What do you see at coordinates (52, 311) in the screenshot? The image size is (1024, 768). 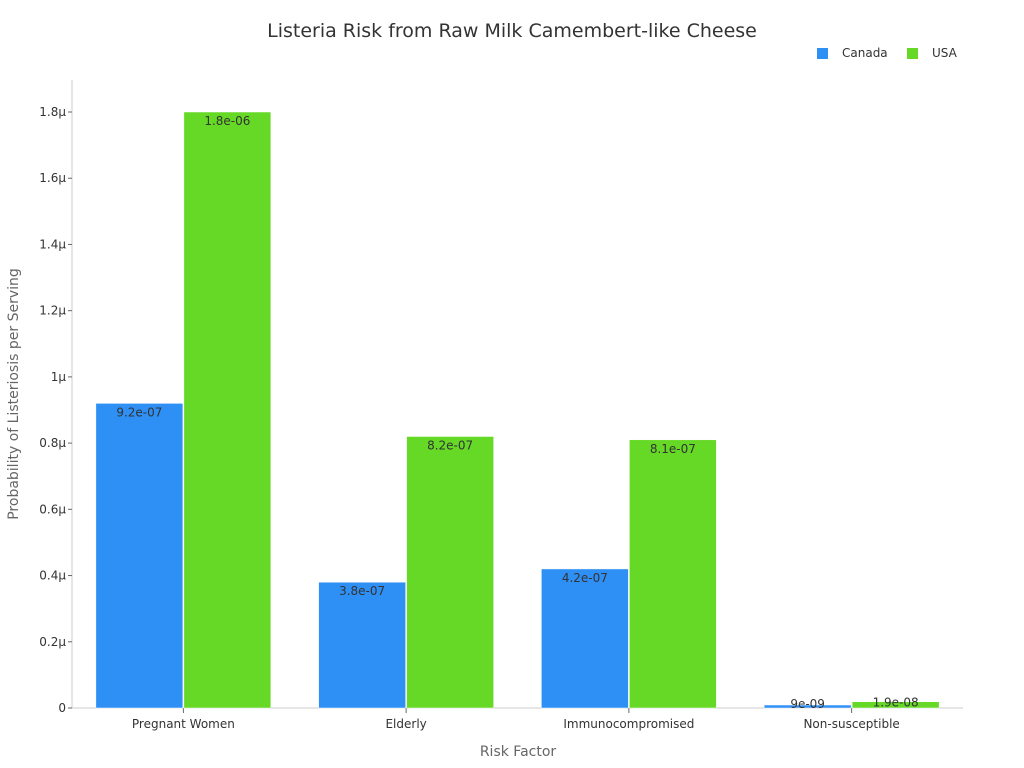 I see `y-tick-label: 1.2µ` at bounding box center [52, 311].